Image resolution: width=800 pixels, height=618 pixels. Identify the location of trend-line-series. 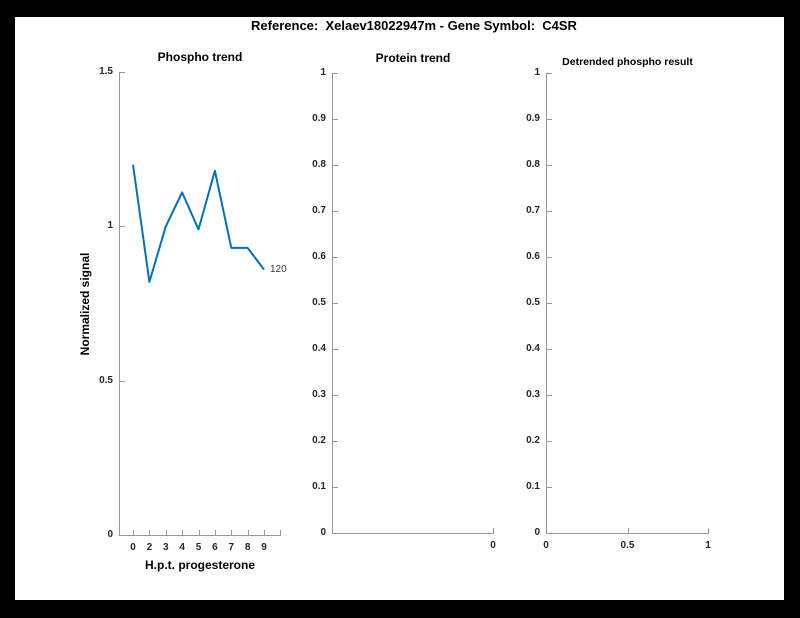
(198, 223).